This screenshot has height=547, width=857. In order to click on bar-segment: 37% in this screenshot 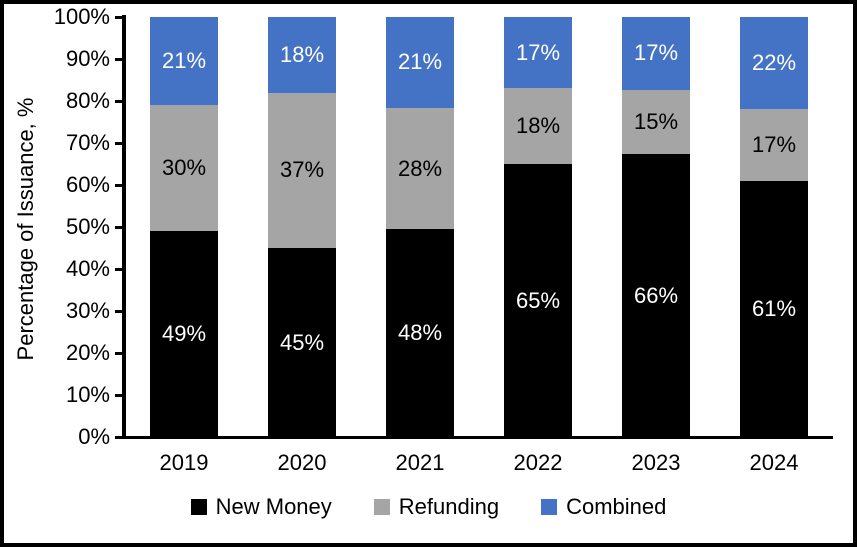, I will do `click(302, 170)`.